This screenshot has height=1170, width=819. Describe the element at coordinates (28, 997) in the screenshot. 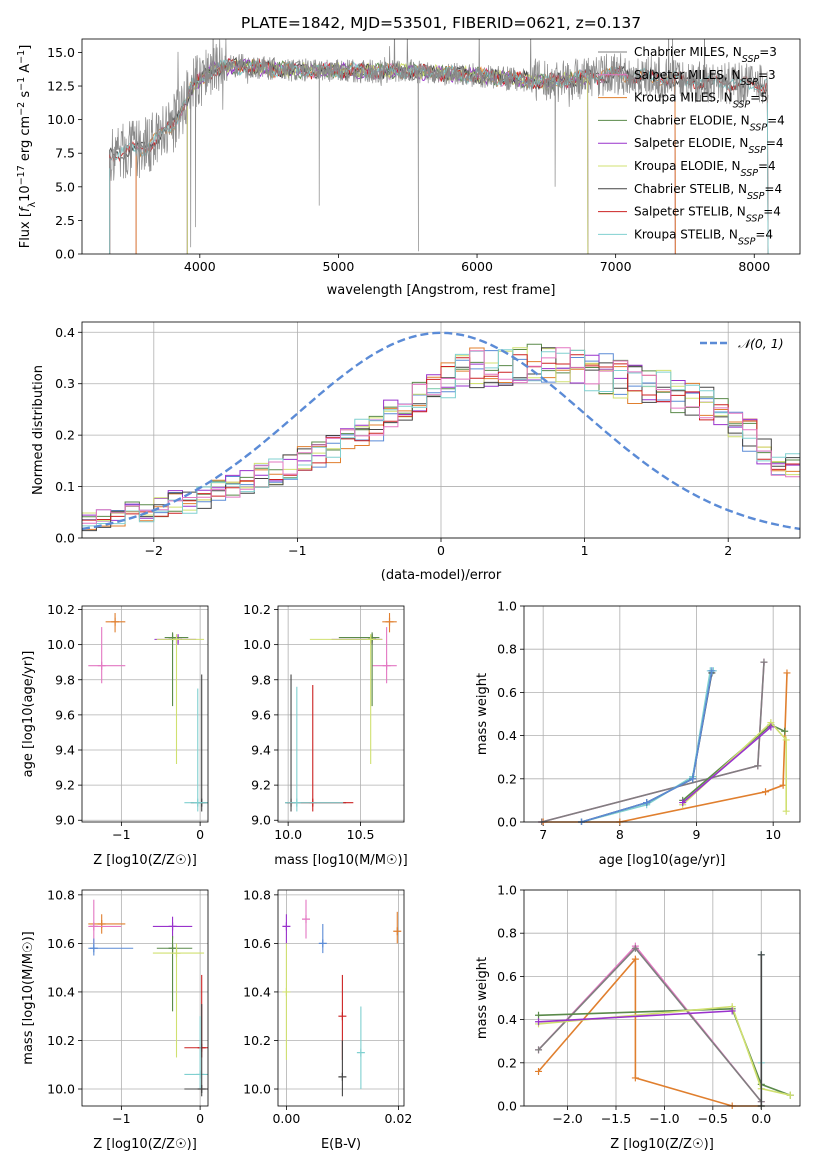

I see `y-axis-label: mass [log10(M/M☉)]` at that location.